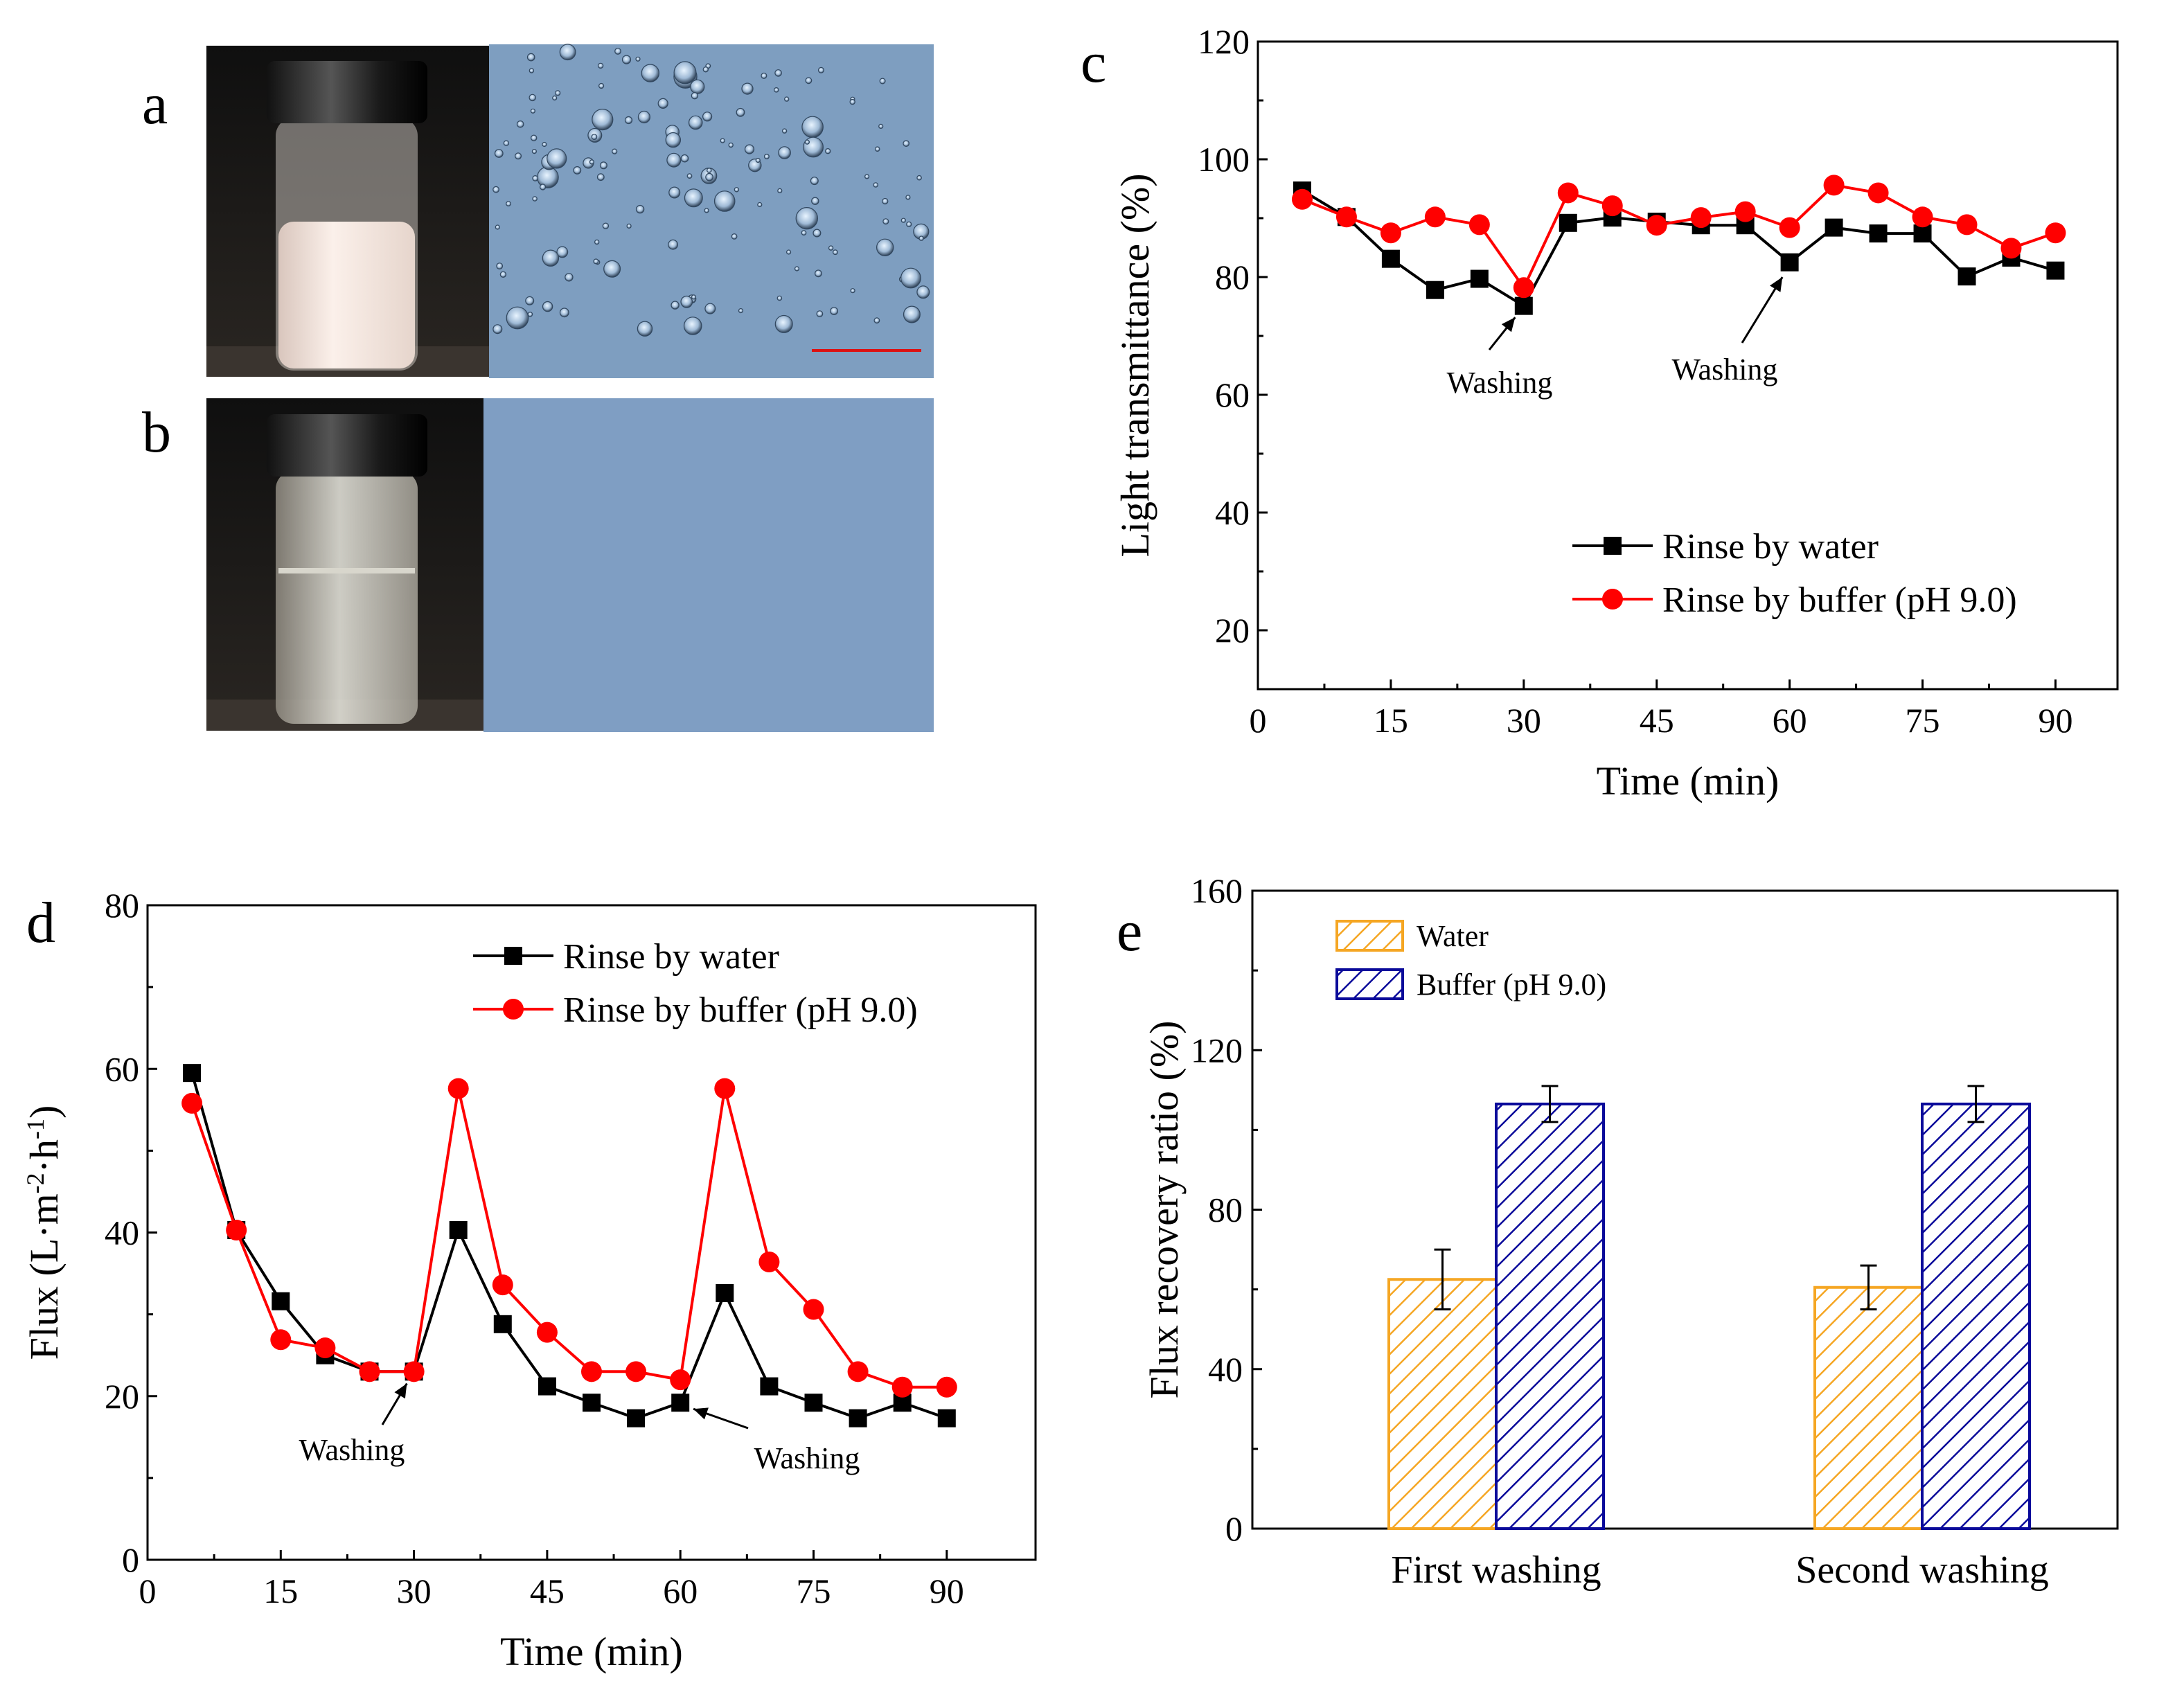 This screenshot has height=1708, width=2166. I want to click on legend-label: Buffer (pH 9.0), so click(1512, 985).